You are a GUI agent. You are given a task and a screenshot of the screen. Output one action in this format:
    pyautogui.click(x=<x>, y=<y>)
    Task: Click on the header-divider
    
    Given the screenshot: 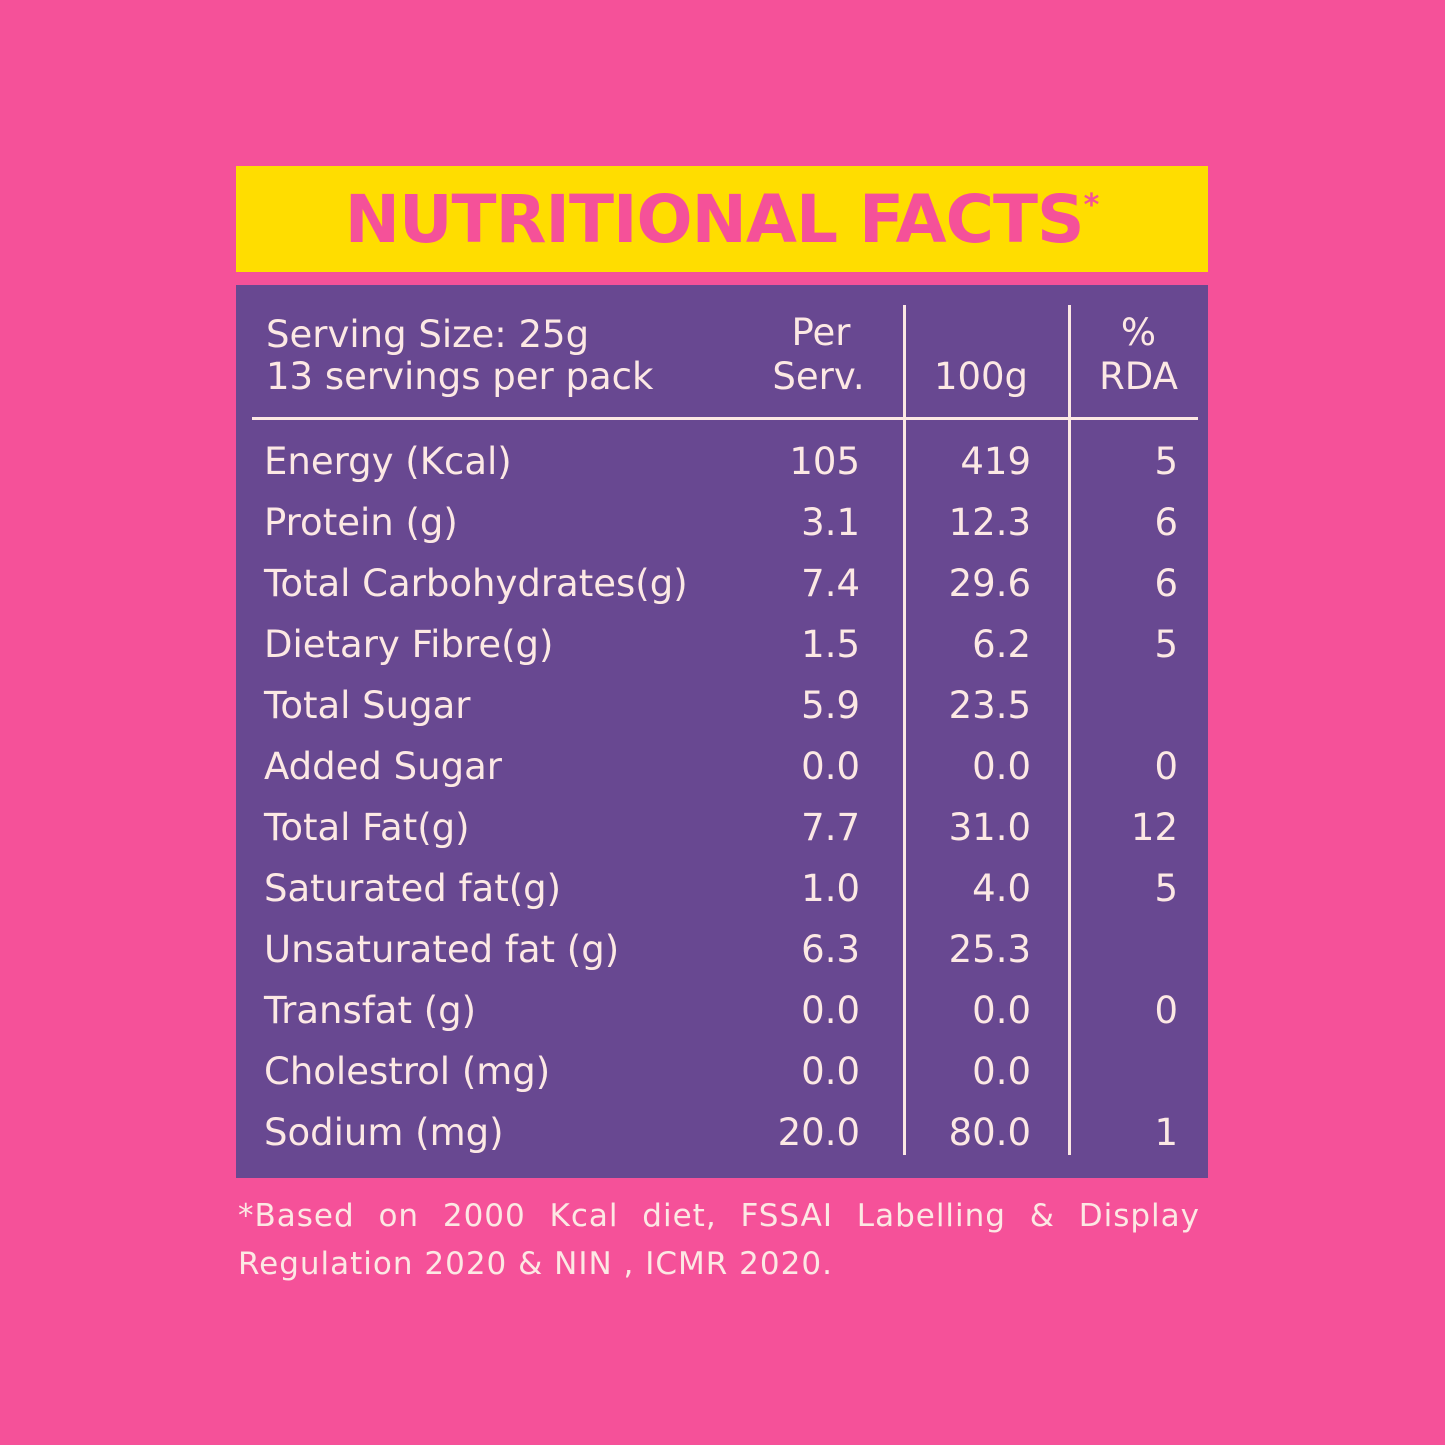 What is the action you would take?
    pyautogui.click(x=725, y=418)
    